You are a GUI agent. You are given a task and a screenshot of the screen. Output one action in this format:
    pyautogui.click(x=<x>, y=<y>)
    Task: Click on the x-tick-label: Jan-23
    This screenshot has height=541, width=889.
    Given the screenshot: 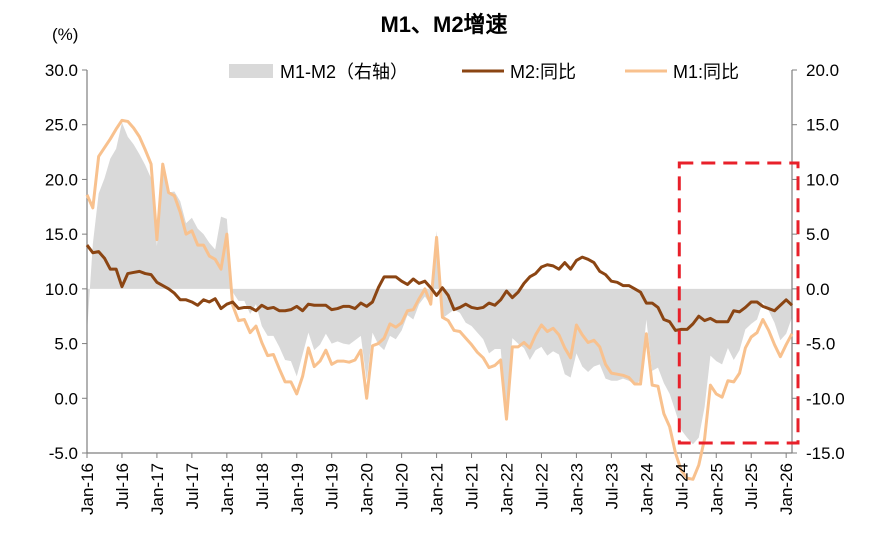 What is the action you would take?
    pyautogui.click(x=576, y=489)
    